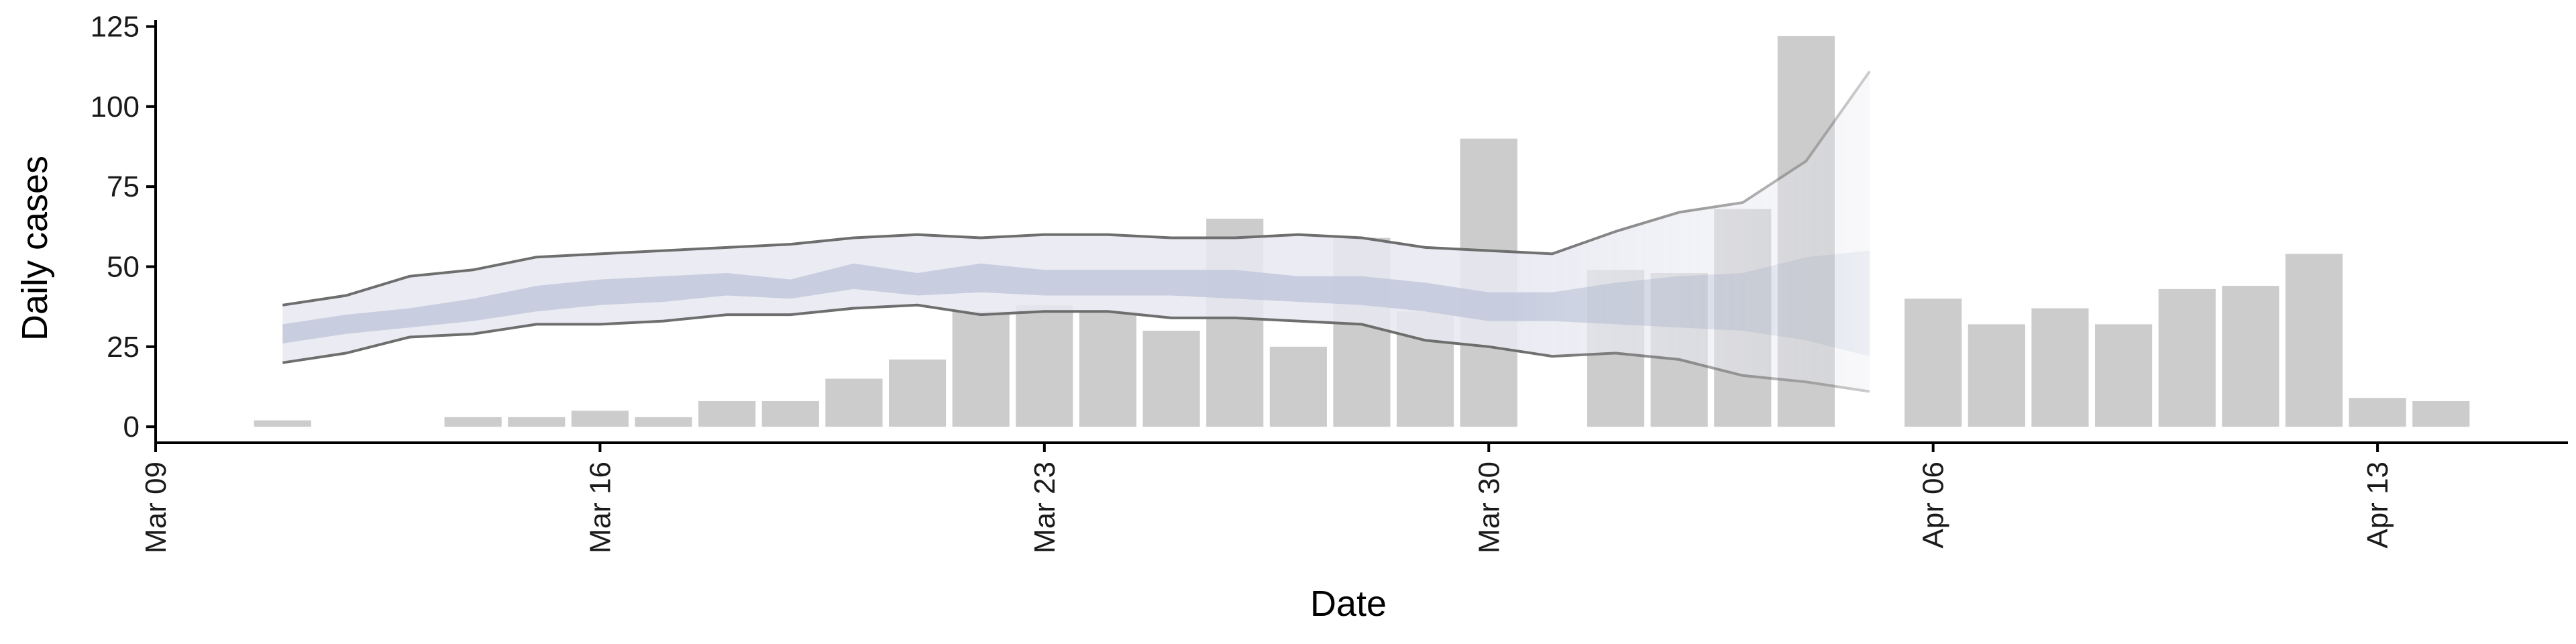 The height and width of the screenshot is (644, 2576). Describe the element at coordinates (131, 427) in the screenshot. I see `y-tick-label-0: 0` at that location.